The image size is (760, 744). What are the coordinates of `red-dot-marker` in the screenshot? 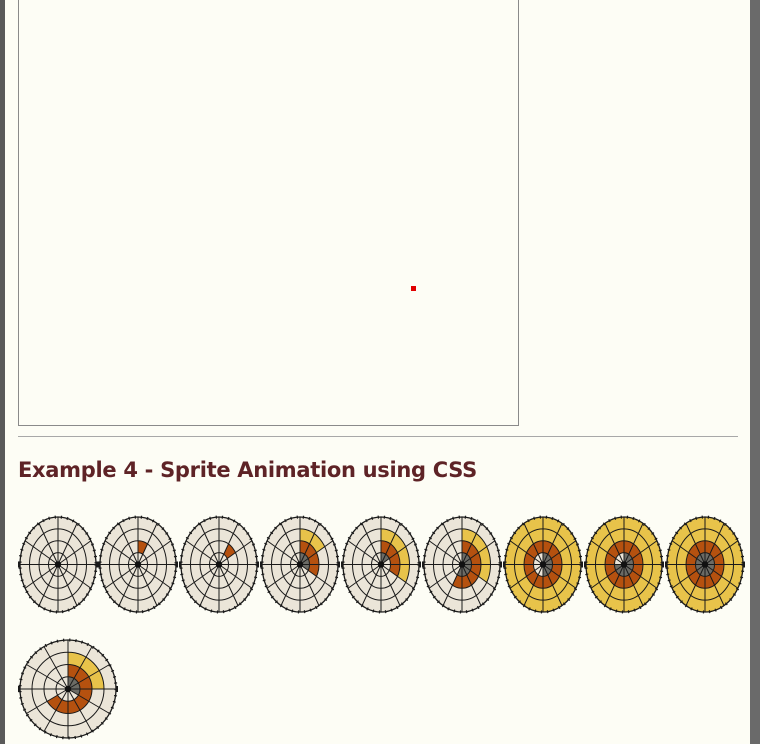 It's located at (413, 288).